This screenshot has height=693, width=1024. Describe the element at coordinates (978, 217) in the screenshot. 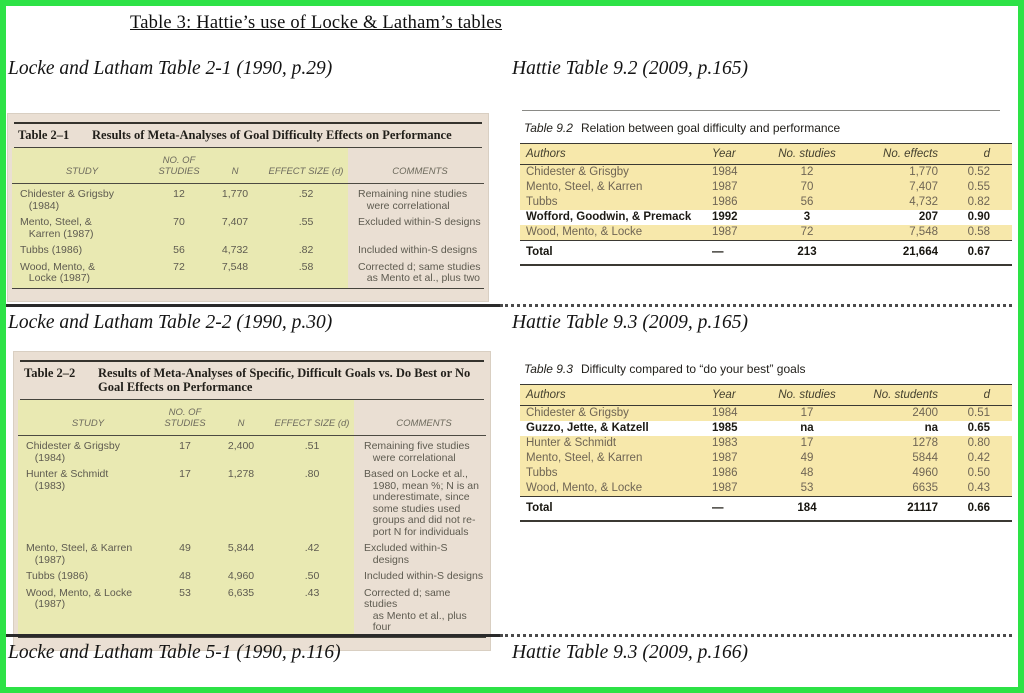

I see `table-cell: 0.90` at that location.